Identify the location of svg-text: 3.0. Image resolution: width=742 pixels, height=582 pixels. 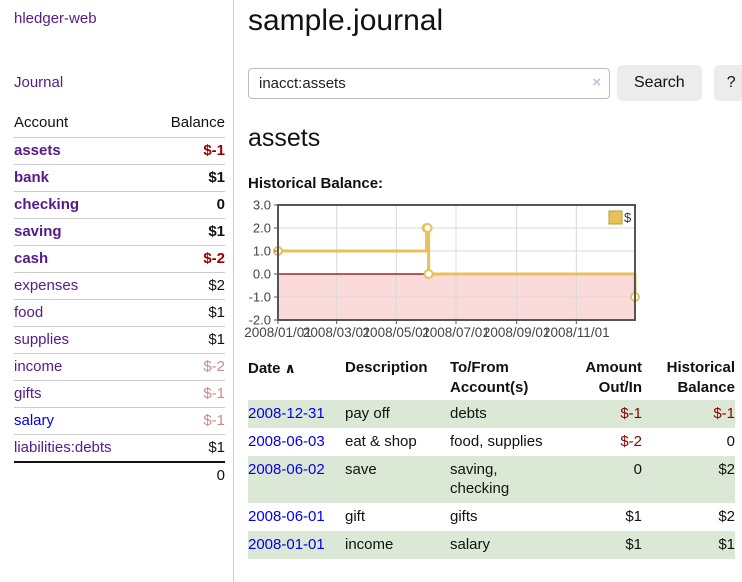
(262, 205).